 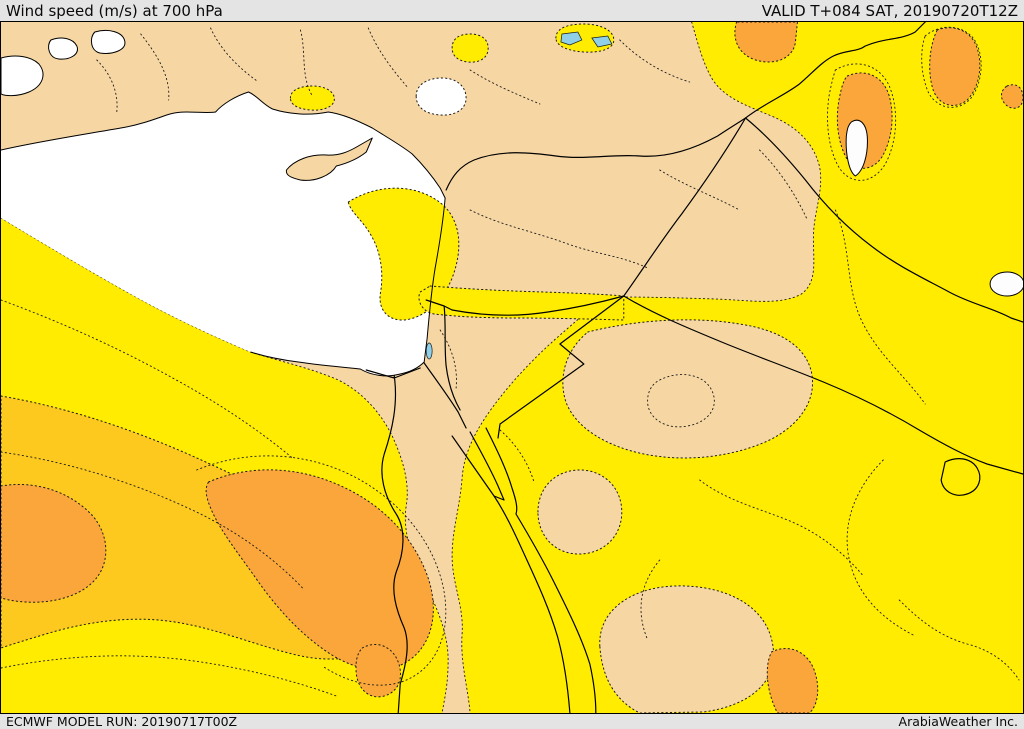 I want to click on border-syria-iraq, so click(x=685, y=207).